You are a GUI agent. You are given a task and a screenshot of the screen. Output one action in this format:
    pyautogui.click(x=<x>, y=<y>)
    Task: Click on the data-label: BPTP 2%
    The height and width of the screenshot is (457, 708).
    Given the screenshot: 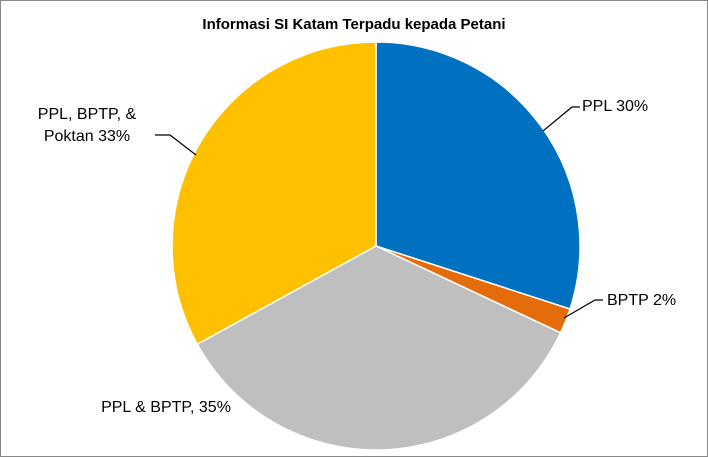 What is the action you would take?
    pyautogui.click(x=642, y=300)
    